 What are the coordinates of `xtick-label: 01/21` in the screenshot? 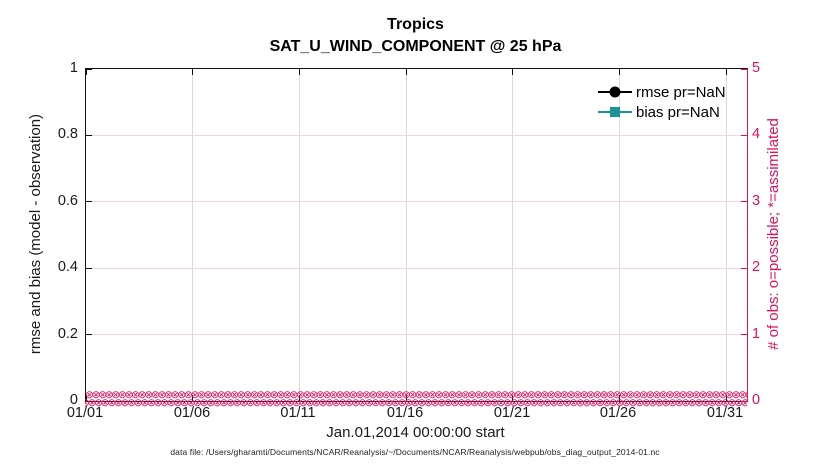 It's located at (512, 413).